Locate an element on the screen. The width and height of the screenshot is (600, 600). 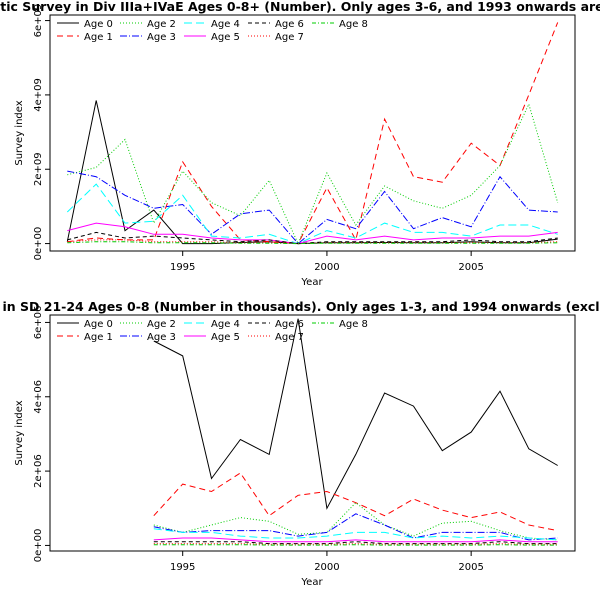
y-axis: 0e+00 2e+09 4e+09 6e+09 is located at coordinates (41, 132).